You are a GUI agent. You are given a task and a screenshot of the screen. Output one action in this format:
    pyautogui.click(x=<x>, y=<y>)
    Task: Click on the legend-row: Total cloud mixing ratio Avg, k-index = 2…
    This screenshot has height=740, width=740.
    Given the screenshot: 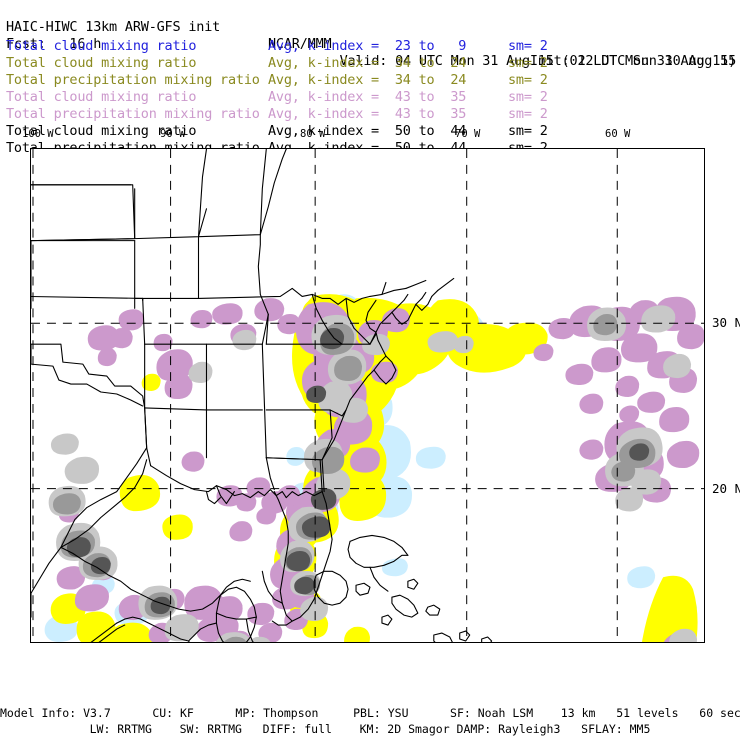 What is the action you would take?
    pyautogui.click(x=370, y=46)
    